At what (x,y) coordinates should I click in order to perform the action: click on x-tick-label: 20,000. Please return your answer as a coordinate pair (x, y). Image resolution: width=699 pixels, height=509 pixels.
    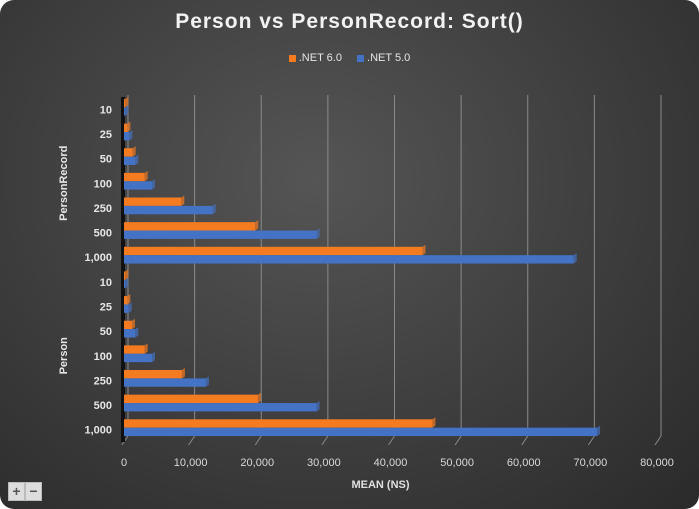
    Looking at the image, I should click on (257, 463).